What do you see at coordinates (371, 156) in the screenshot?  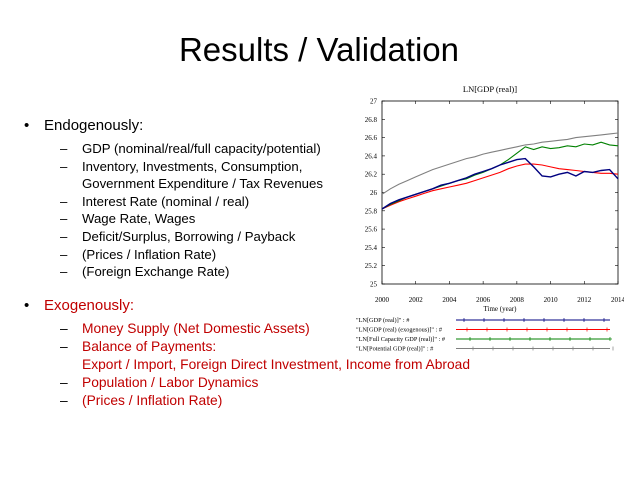 I see `y-tick-label: 26.4` at bounding box center [371, 156].